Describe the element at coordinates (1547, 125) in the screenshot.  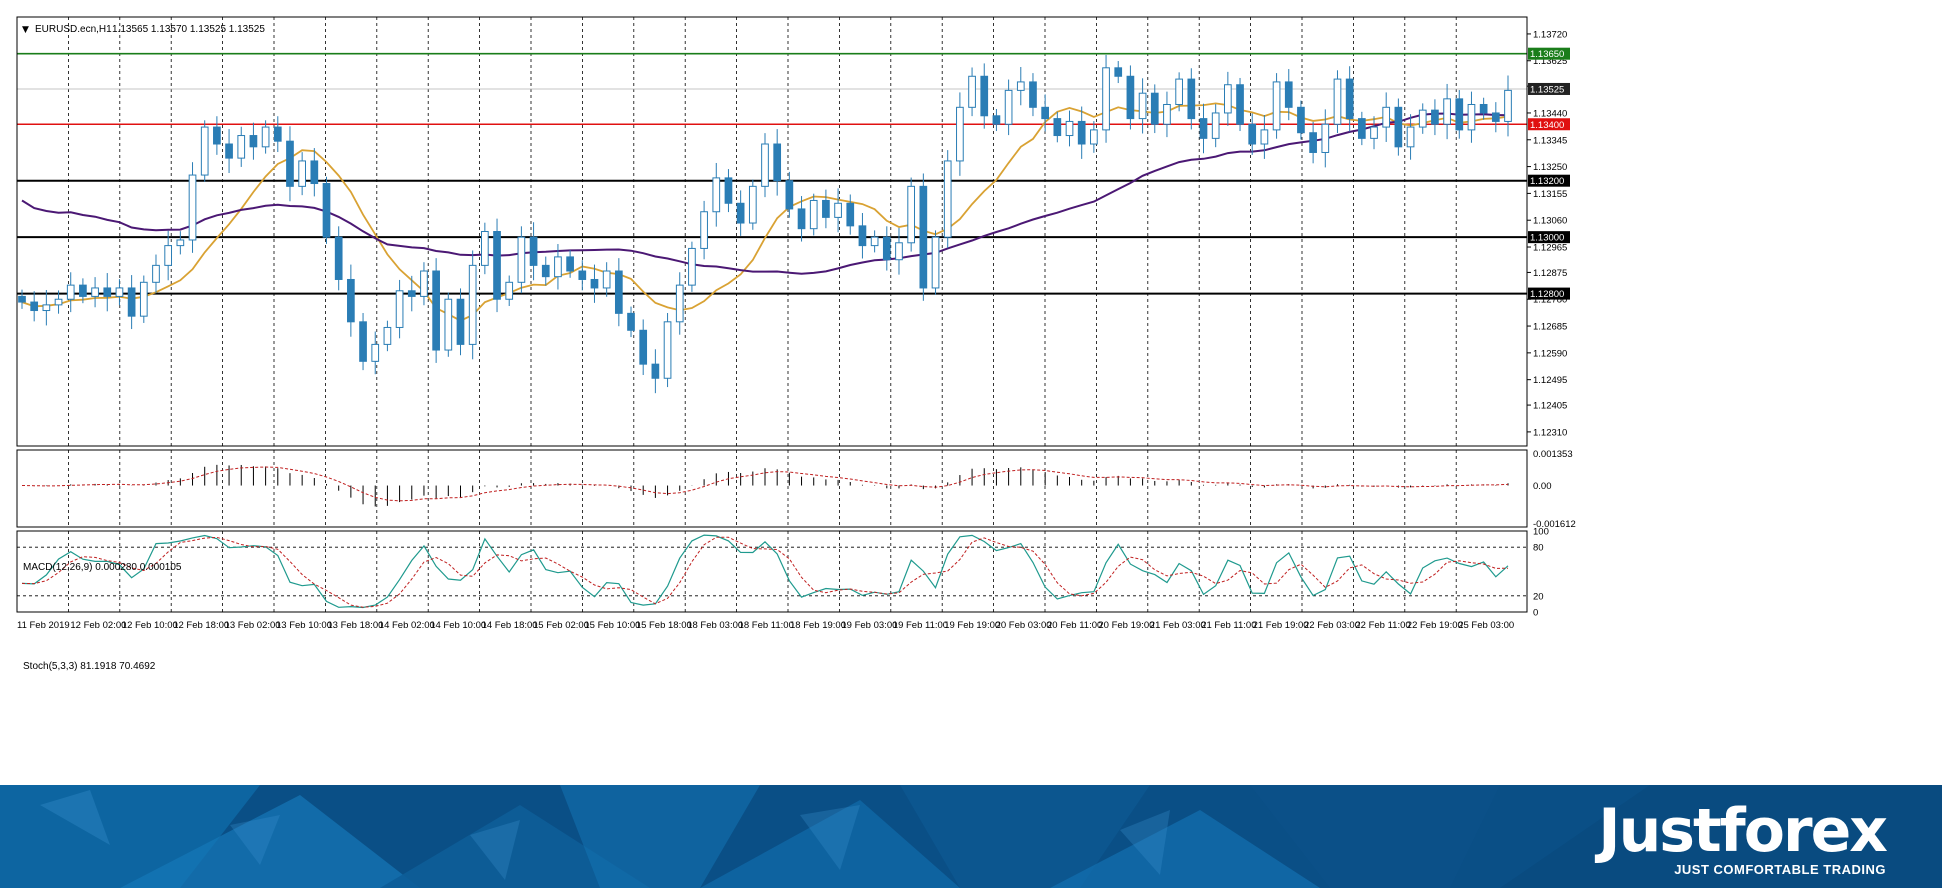
I see `level-tag-text: 1.13400` at that location.